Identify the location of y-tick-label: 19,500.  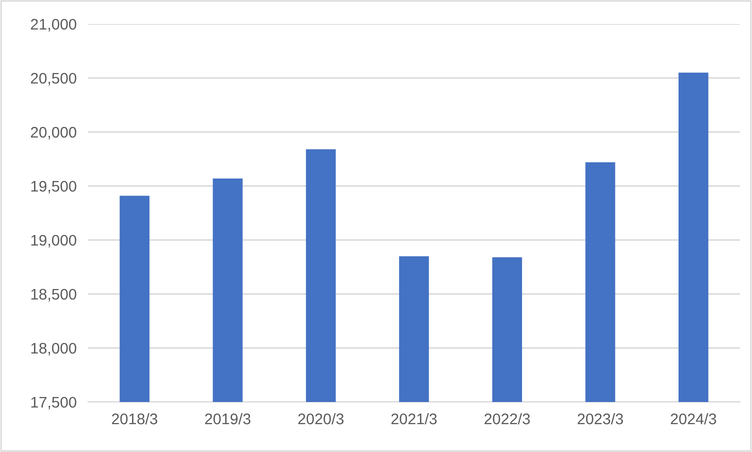
(53, 187).